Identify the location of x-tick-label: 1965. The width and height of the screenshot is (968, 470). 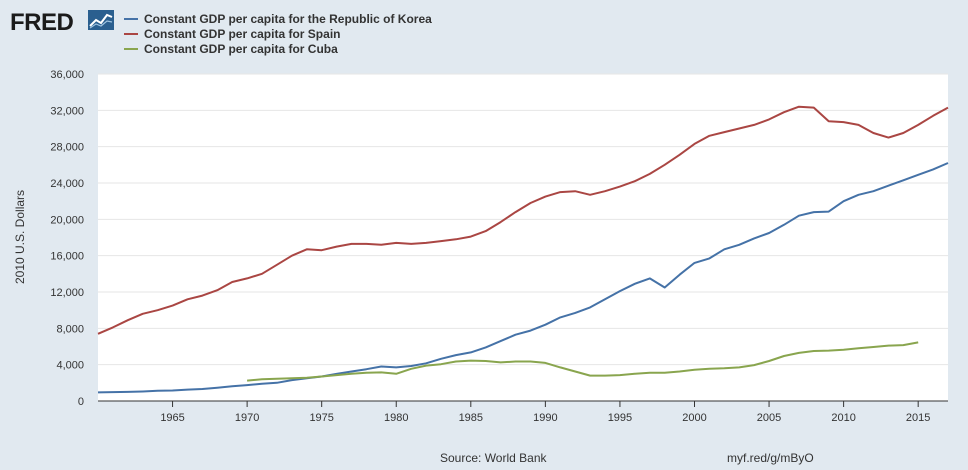
(172, 418).